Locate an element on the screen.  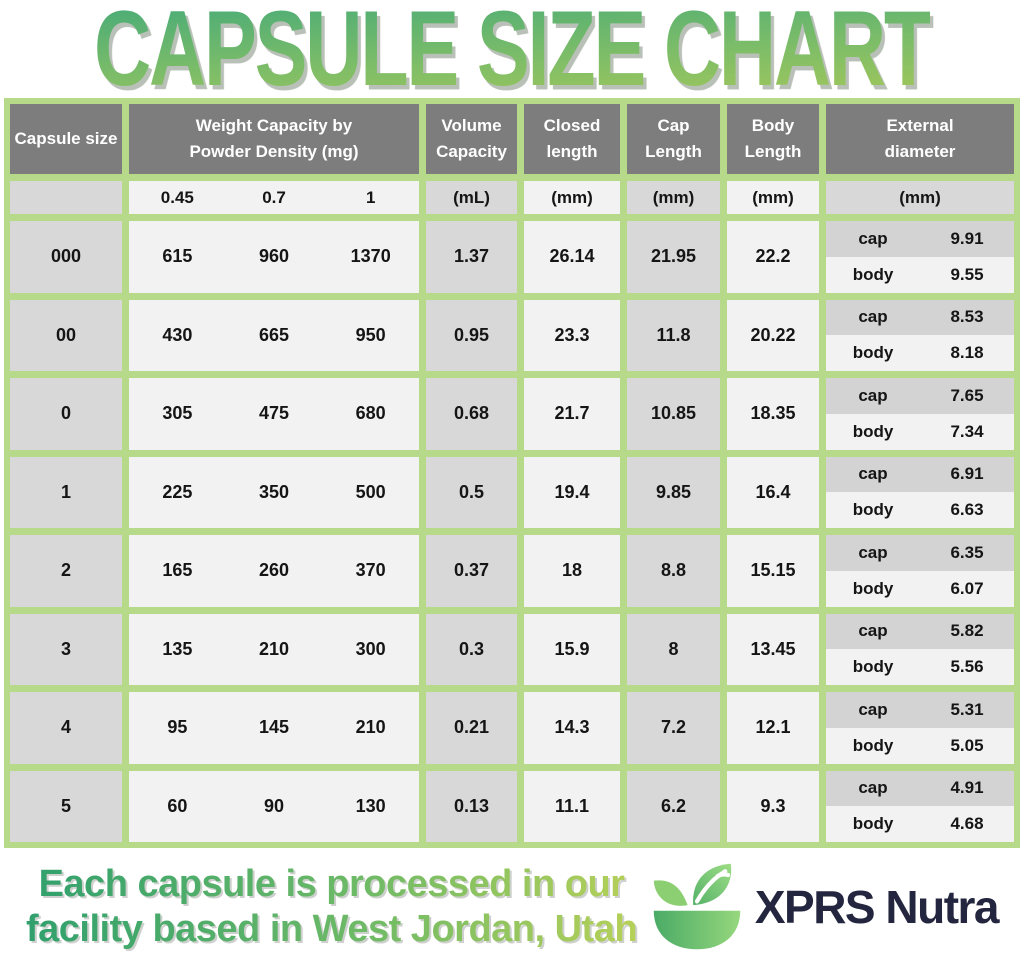
external-diameter-cell: cap 6.35 body 6.07 is located at coordinates (920, 571).